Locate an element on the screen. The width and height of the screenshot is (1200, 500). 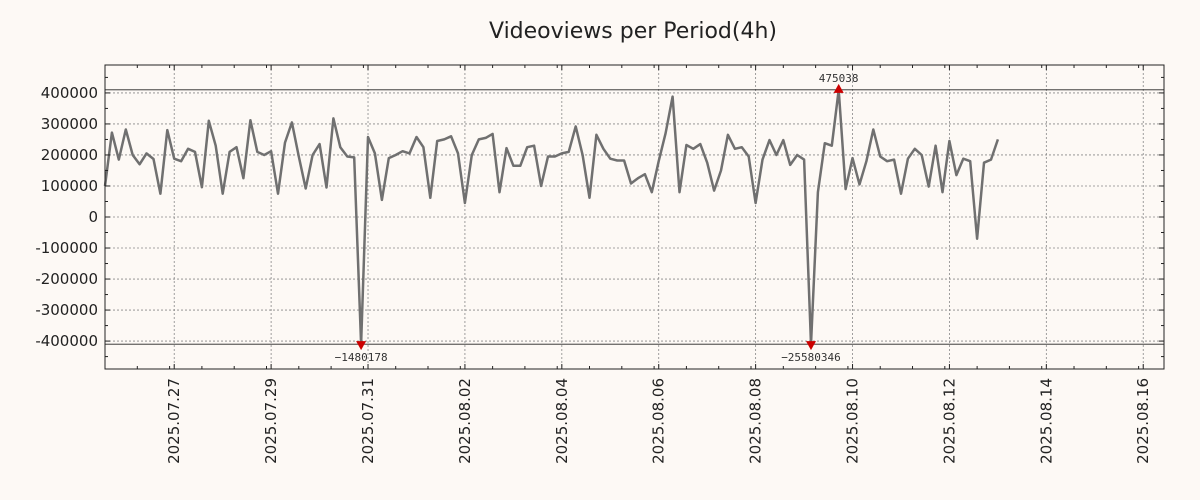
x-tick-label: 2025.08.12 is located at coordinates (949, 421).